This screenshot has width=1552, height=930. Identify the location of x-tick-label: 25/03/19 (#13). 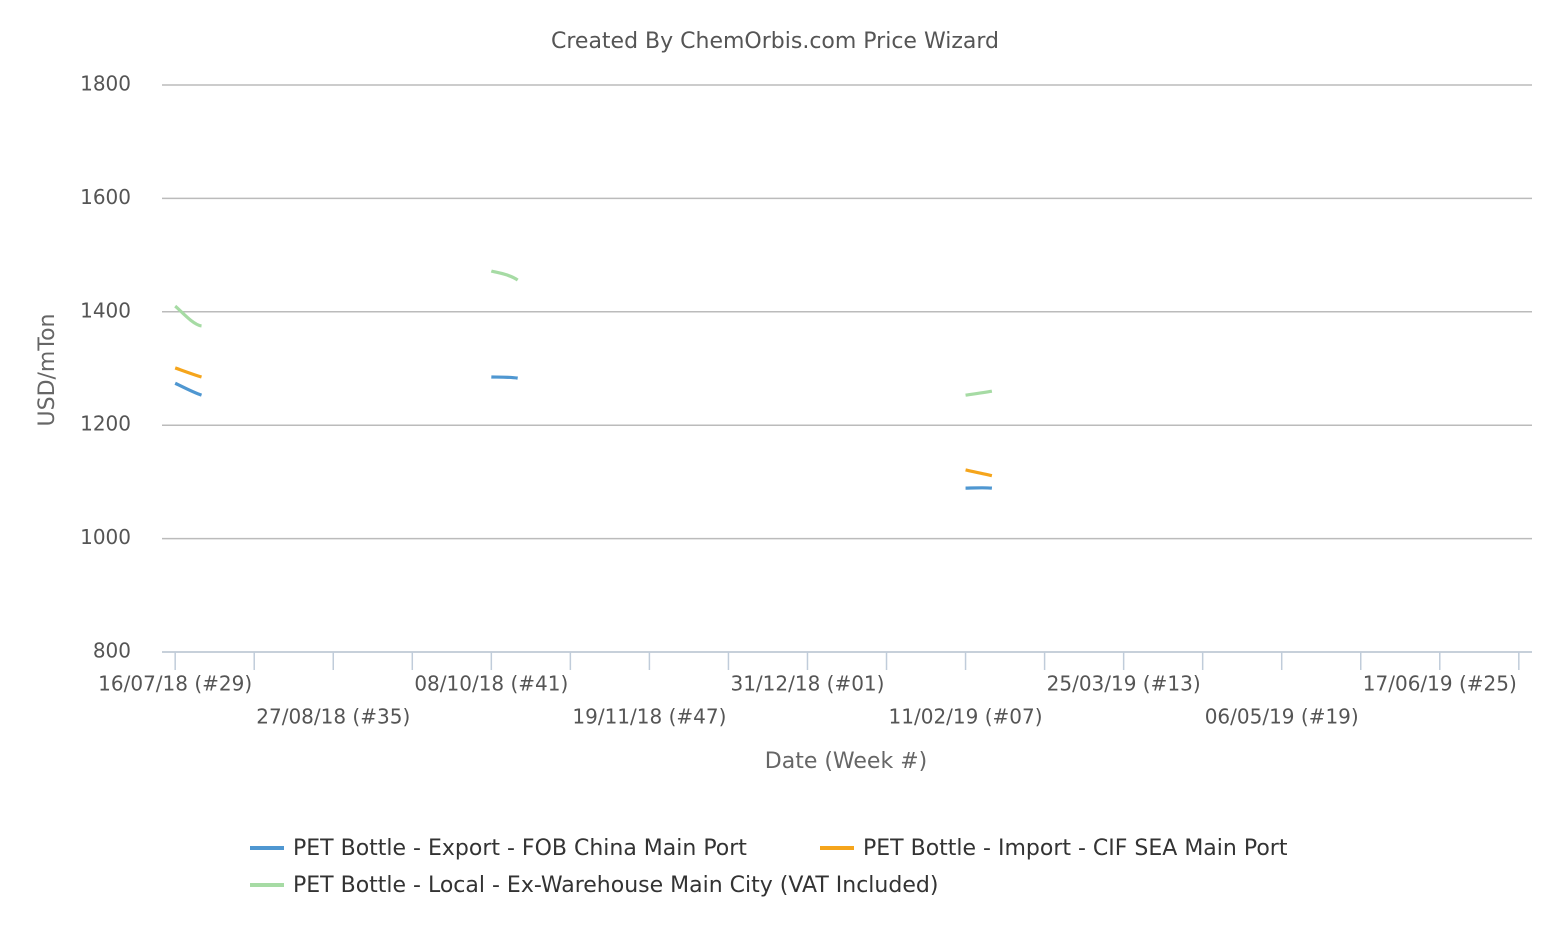
(1124, 684).